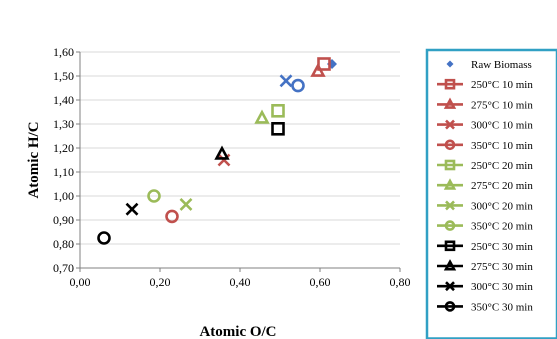 The height and width of the screenshot is (339, 557). Describe the element at coordinates (502, 146) in the screenshot. I see `legend-label: 350°C 10 min` at that location.